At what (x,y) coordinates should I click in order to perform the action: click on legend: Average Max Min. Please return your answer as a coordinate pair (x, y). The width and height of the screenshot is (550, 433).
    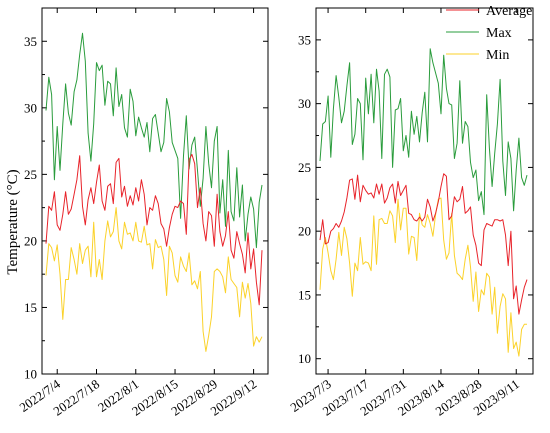
    Looking at the image, I should click on (489, 33).